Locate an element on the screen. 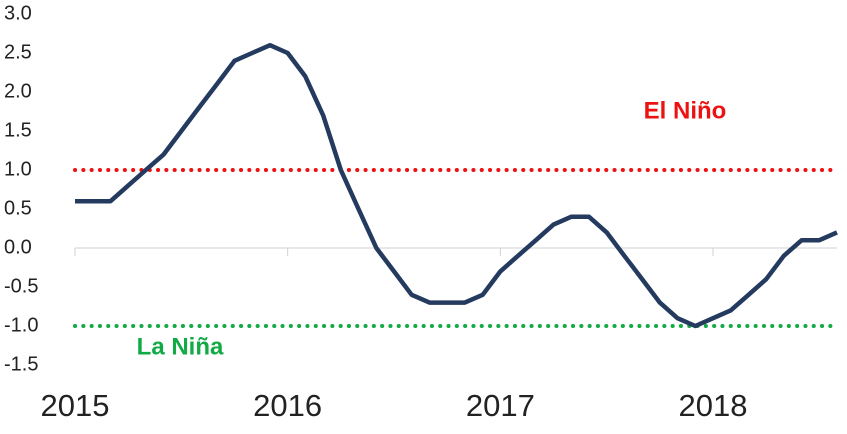 This screenshot has height=434, width=847. y-tick-label: 2.5 is located at coordinates (18, 52).